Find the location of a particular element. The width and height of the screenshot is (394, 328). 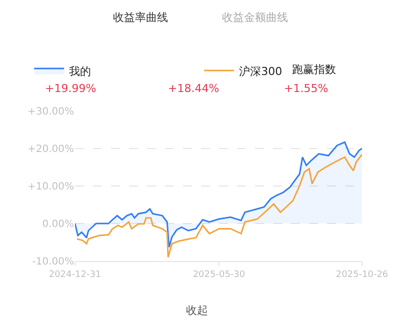

x-tick-label: 2024-12-31 is located at coordinates (75, 275).